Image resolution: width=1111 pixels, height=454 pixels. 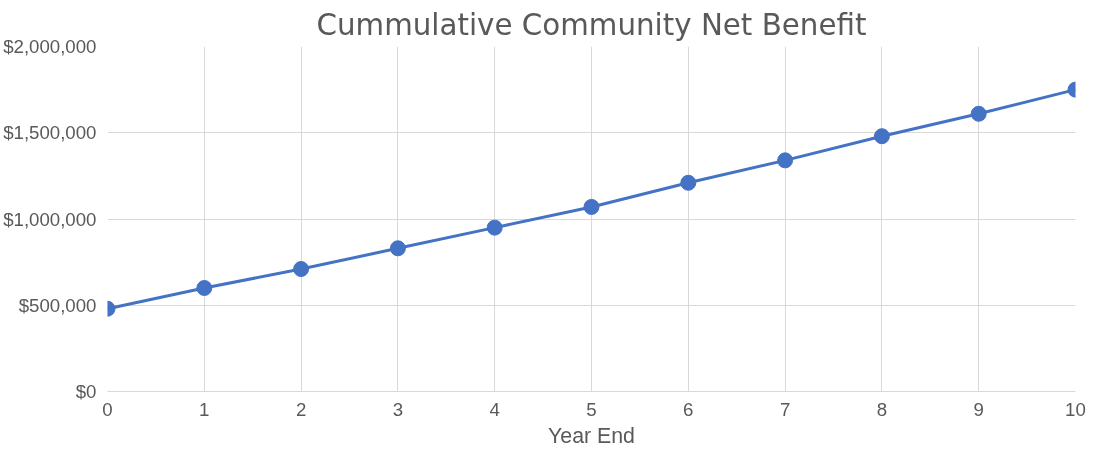 What do you see at coordinates (785, 409) in the screenshot?
I see `x-tick-label: 7` at bounding box center [785, 409].